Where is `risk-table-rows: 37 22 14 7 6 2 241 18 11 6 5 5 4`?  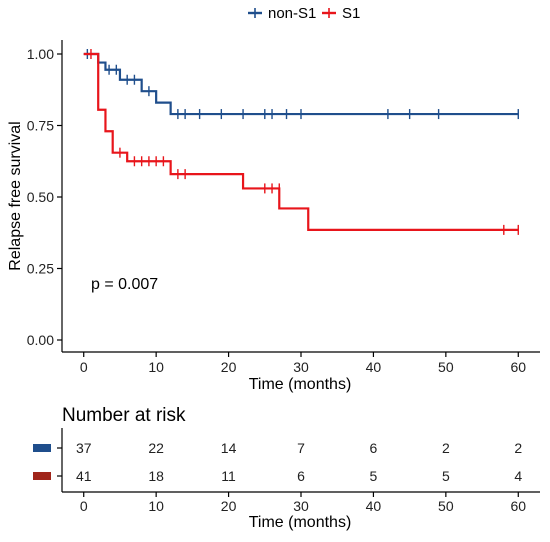
risk-table-rows: 37 22 14 7 6 2 241 18 11 6 5 5 4 is located at coordinates (277, 462).